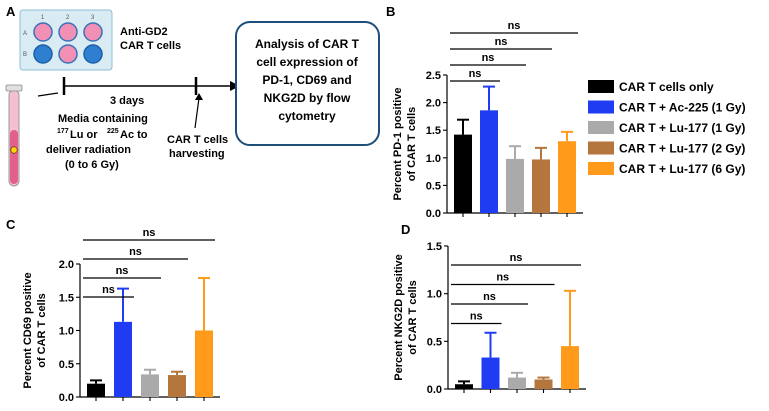 Image resolution: width=769 pixels, height=411 pixels. Describe the element at coordinates (66, 265) in the screenshot. I see `c-ytick-label-4: 2.0` at that location.